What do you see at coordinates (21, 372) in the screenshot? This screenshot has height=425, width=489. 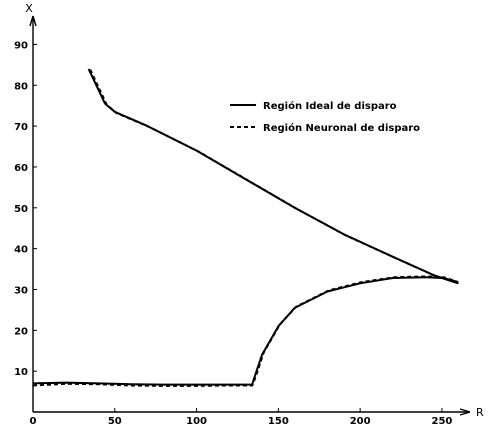 I see `y-tick-label: 10` at bounding box center [21, 372].